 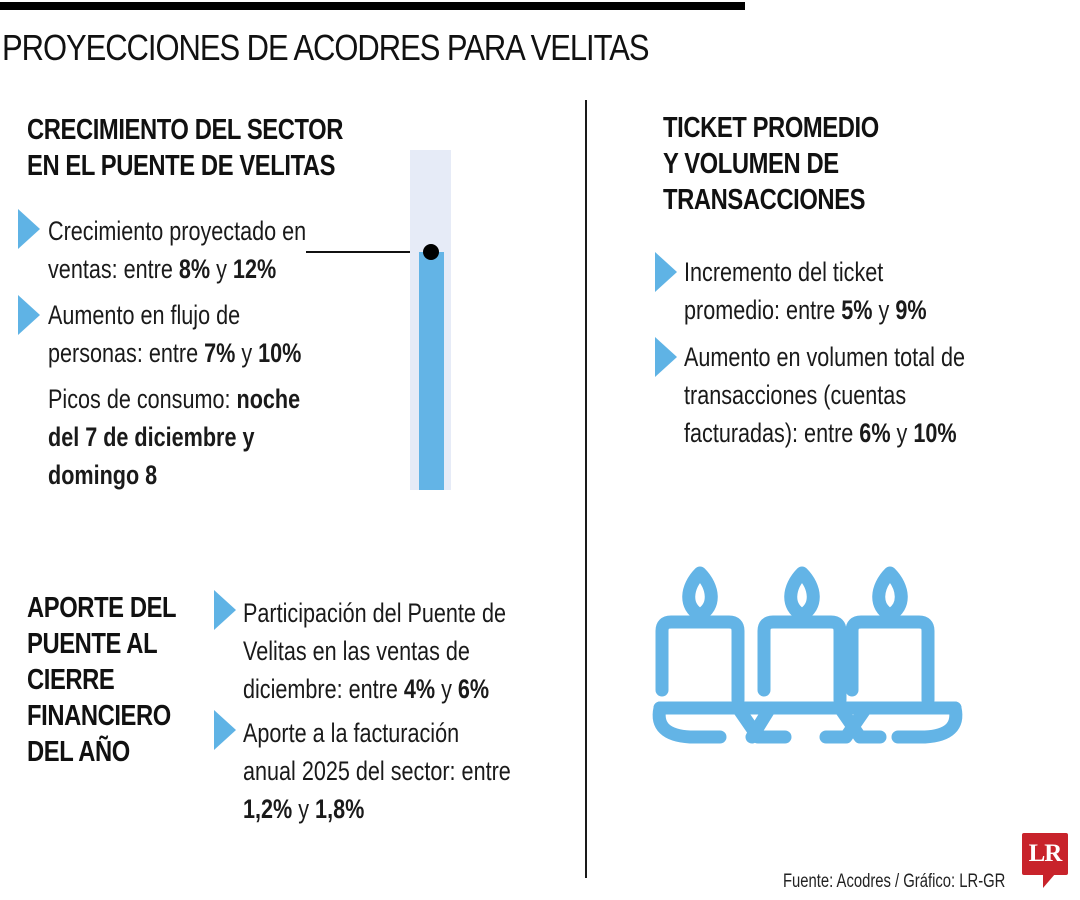 What do you see at coordinates (78, 752) in the screenshot?
I see `contribution-title-line: DEL AÑO` at bounding box center [78, 752].